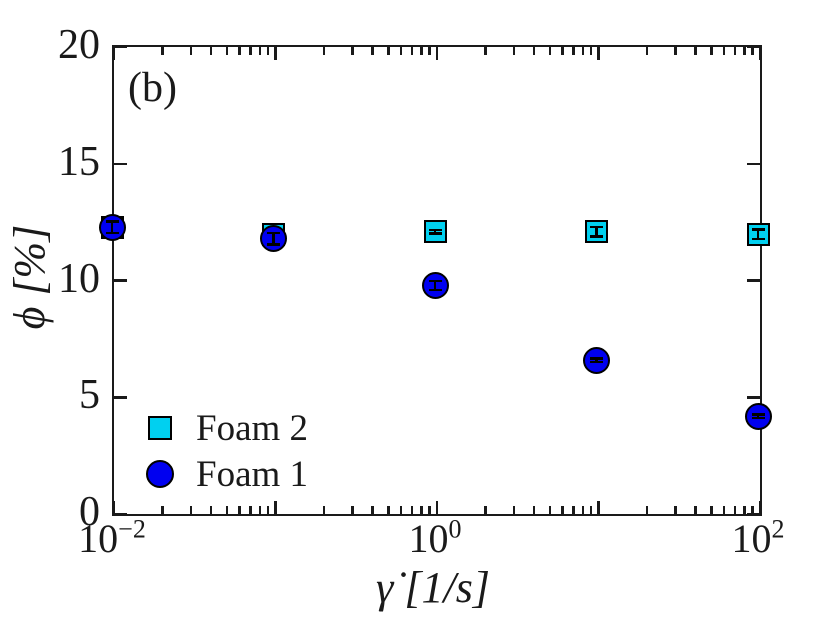  I want to click on x-tick-exponent: 0, so click(455, 529).